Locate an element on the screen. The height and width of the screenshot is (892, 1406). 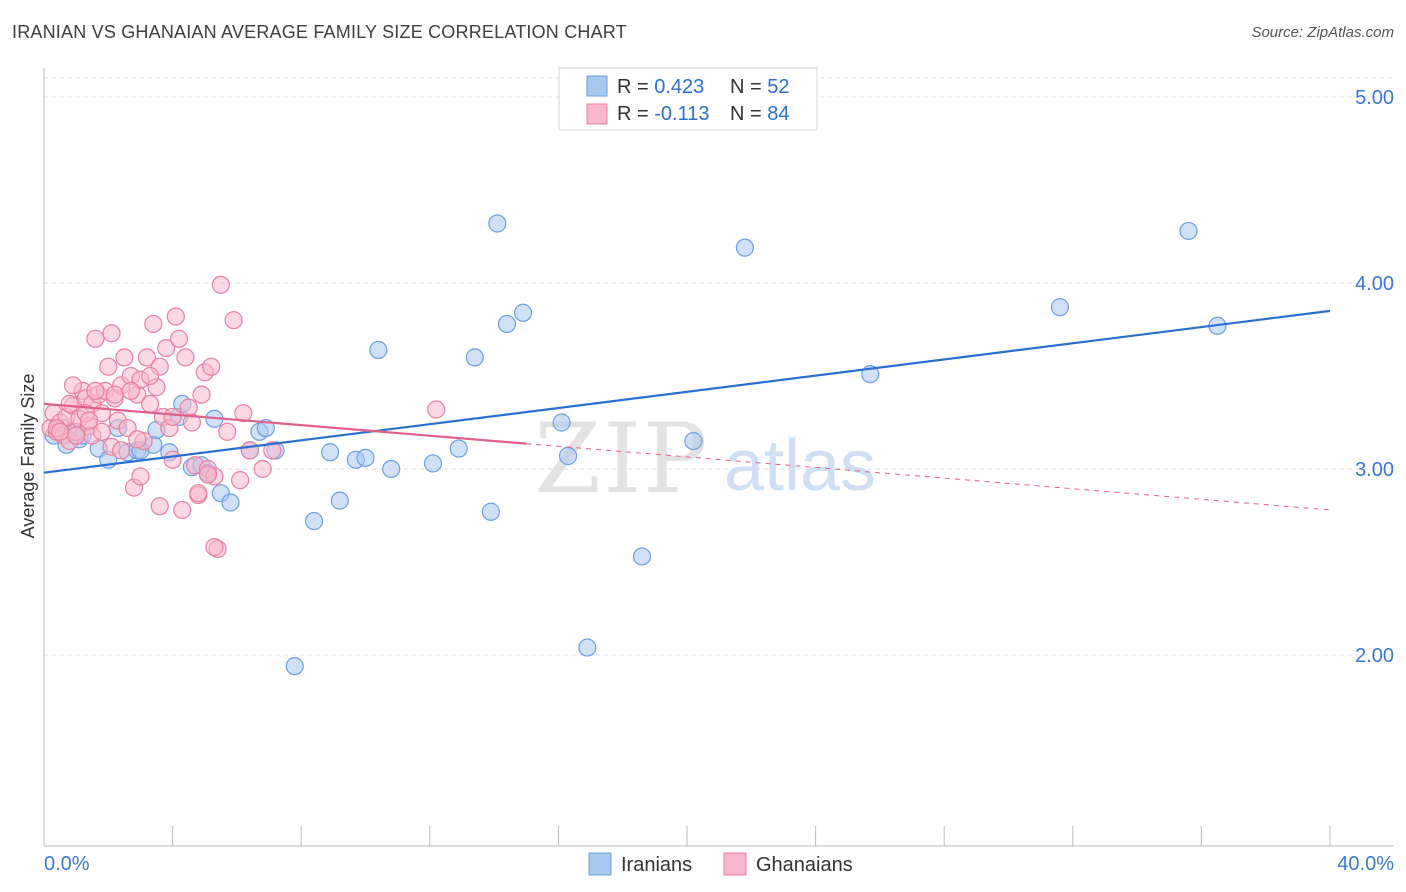
svg-text: N = 84 is located at coordinates (760, 114).